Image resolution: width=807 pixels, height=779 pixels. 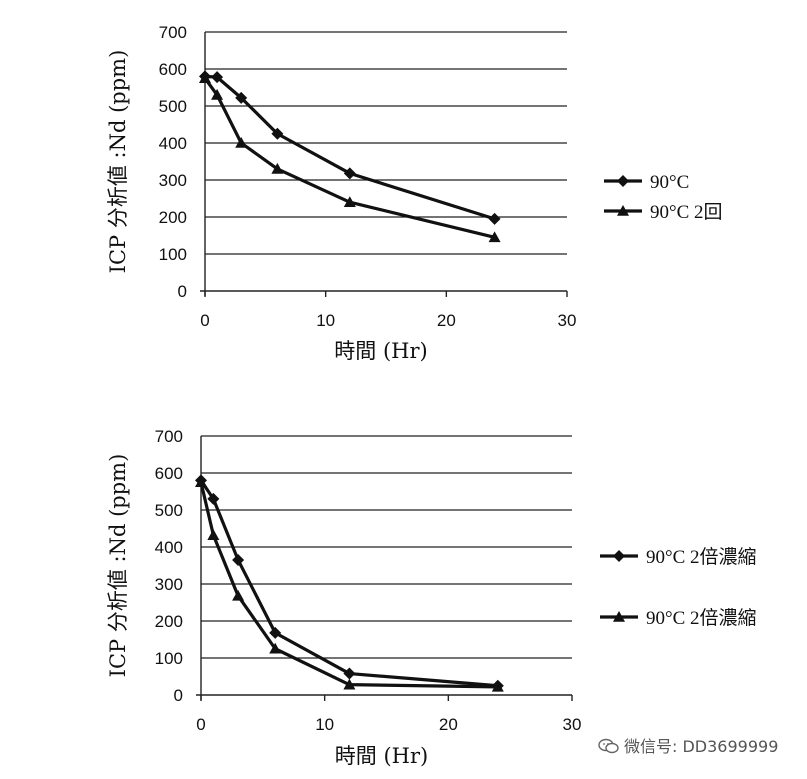 I want to click on watermark: 微信号: DD3699999, so click(x=688, y=745).